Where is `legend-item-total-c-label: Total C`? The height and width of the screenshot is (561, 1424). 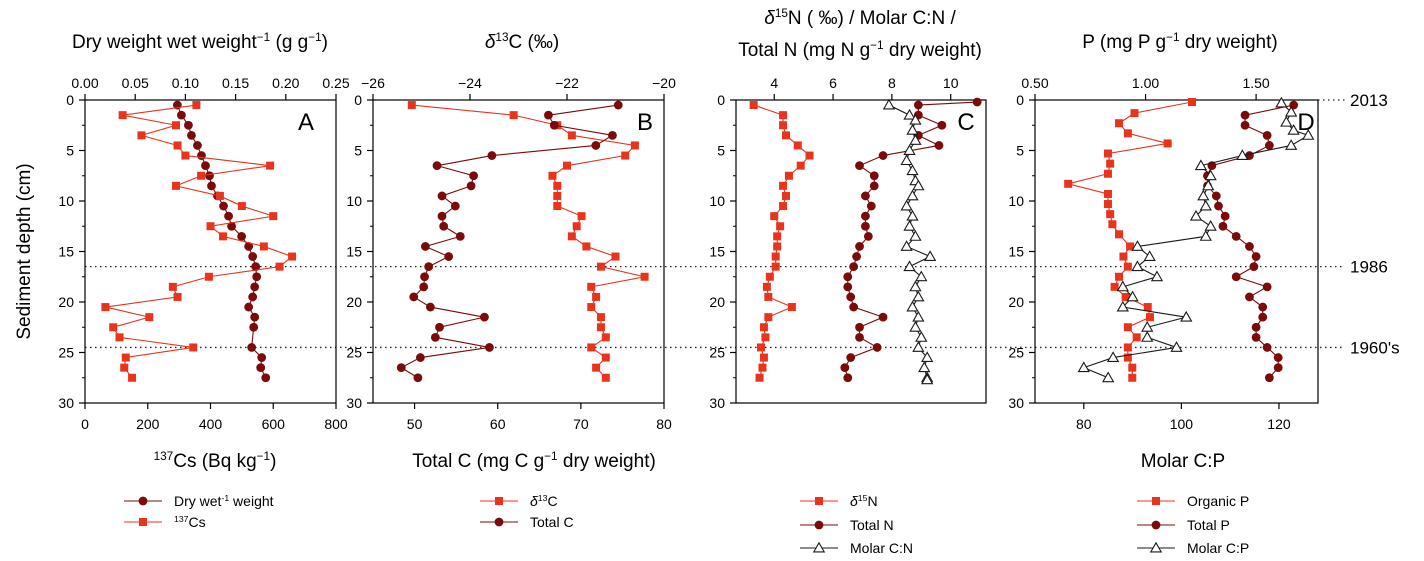 legend-item-total-c-label: Total C is located at coordinates (552, 522).